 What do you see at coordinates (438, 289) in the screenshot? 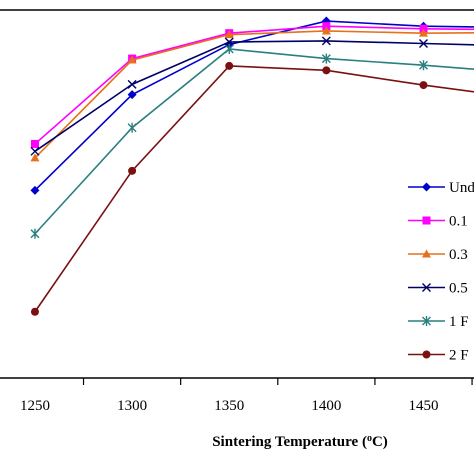
I see `legend-item: 0.5` at bounding box center [438, 289].